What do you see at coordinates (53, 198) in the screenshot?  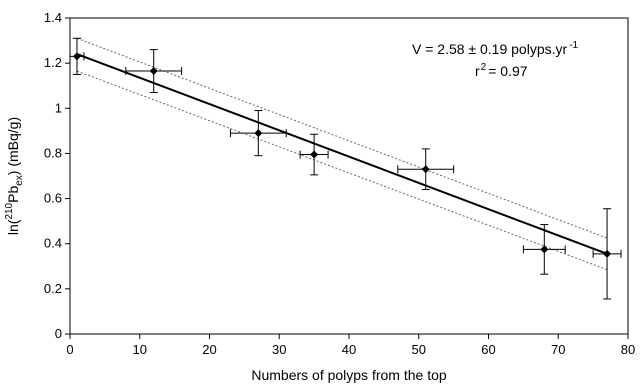 I see `y-tick-label: 0.6` at bounding box center [53, 198].